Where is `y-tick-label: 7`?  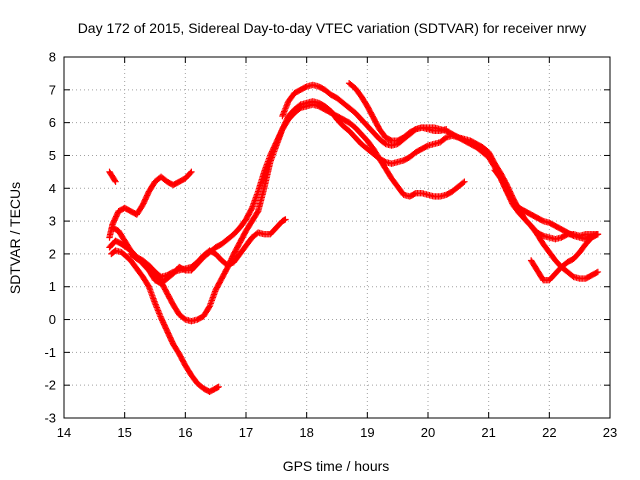
y-tick-label: 7 is located at coordinates (52, 89).